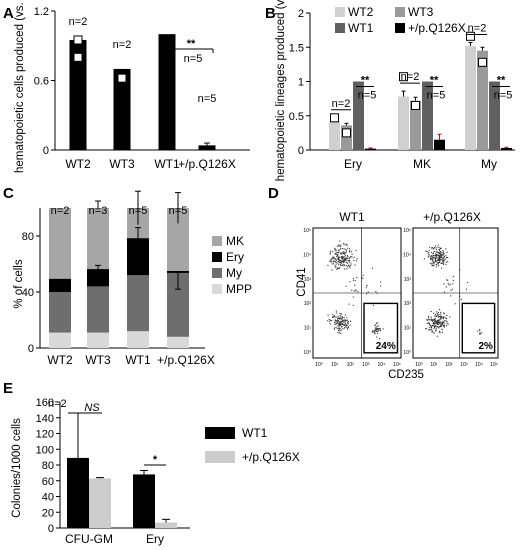 This screenshot has width=520, height=550. I want to click on panel-e-y-tick-label: 0, so click(51, 529).